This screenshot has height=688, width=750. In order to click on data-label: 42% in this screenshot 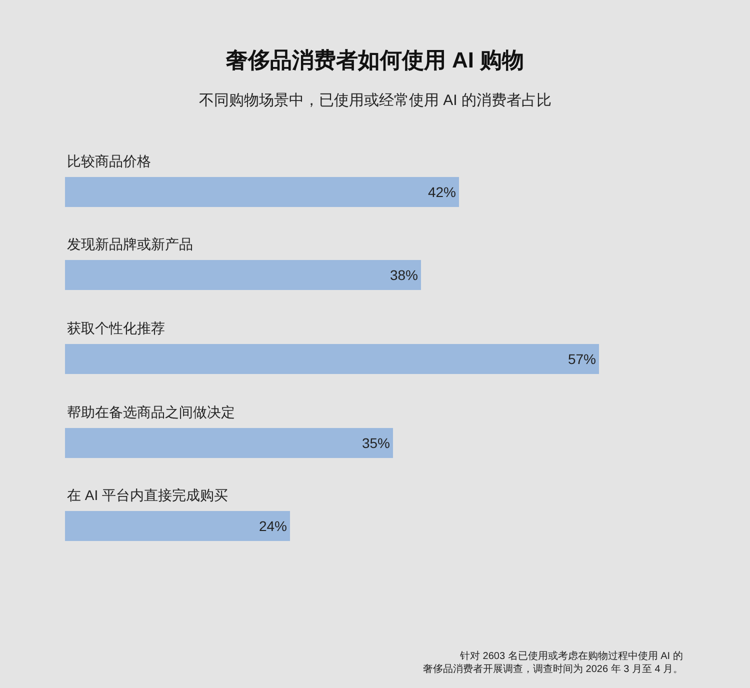, I will do `click(442, 192)`.